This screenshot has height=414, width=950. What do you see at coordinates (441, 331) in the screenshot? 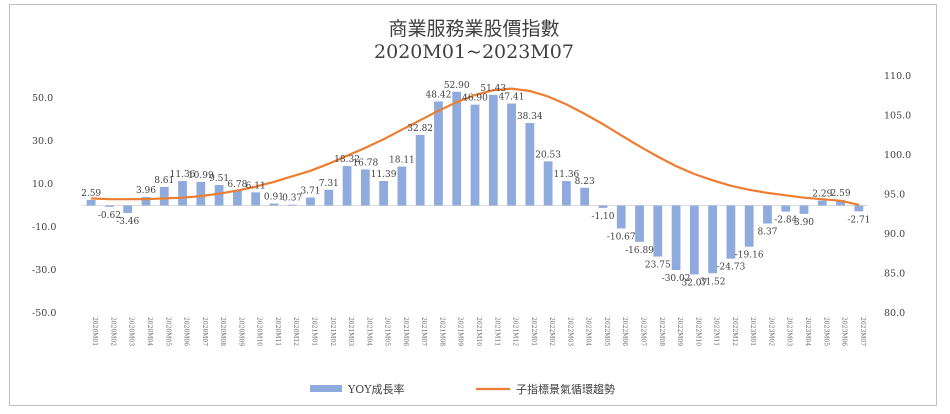
I see `x-tick-label: 2021M08` at bounding box center [441, 331].